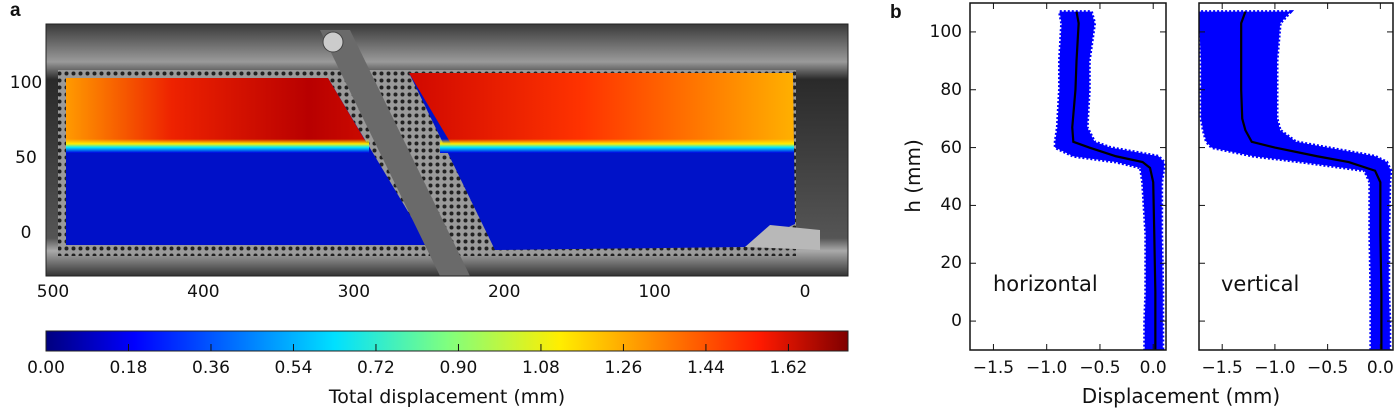 Image resolution: width=1400 pixels, height=414 pixels. I want to click on subplot-vertical, so click(1296, 176).